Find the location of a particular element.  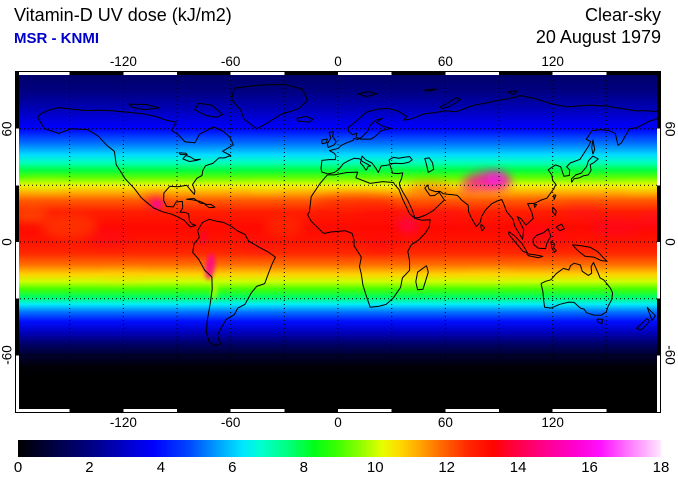

colorbar-tick-label: 18 is located at coordinates (661, 467).